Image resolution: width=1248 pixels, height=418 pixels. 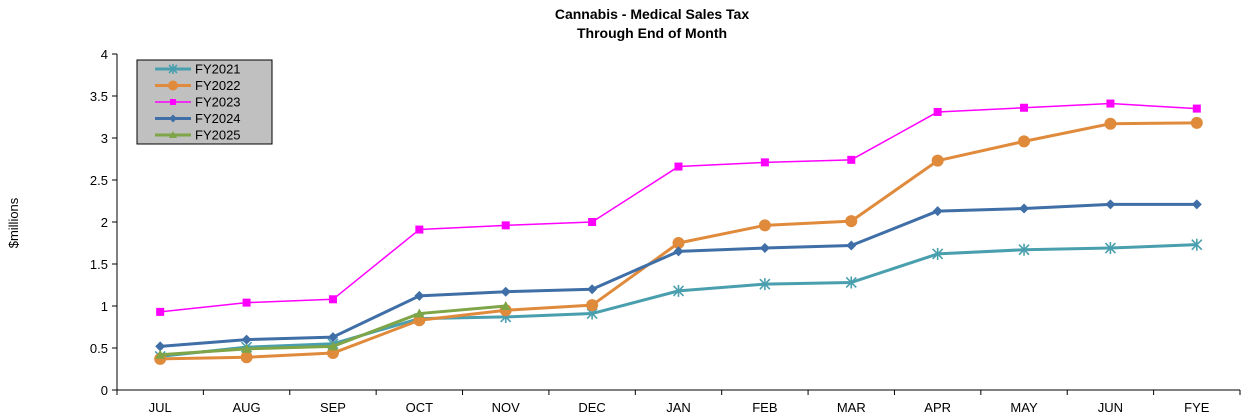 I want to click on chart-subtitle: Through End of Month, so click(x=652, y=33).